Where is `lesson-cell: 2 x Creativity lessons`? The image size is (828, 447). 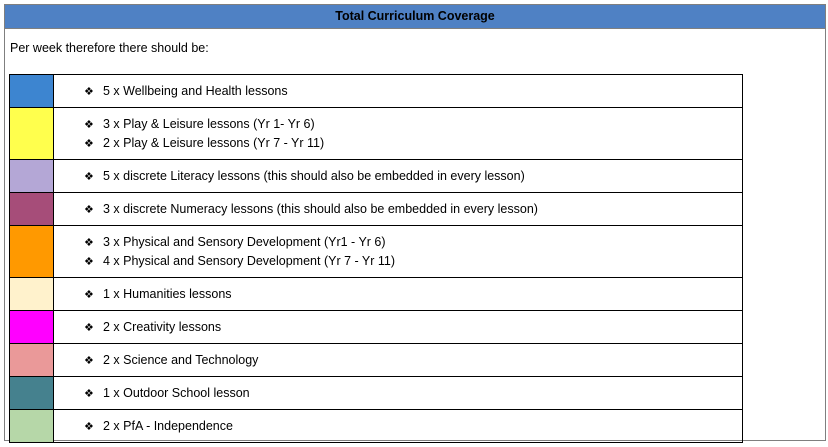
lesson-cell: 2 x Creativity lessons is located at coordinates (398, 327).